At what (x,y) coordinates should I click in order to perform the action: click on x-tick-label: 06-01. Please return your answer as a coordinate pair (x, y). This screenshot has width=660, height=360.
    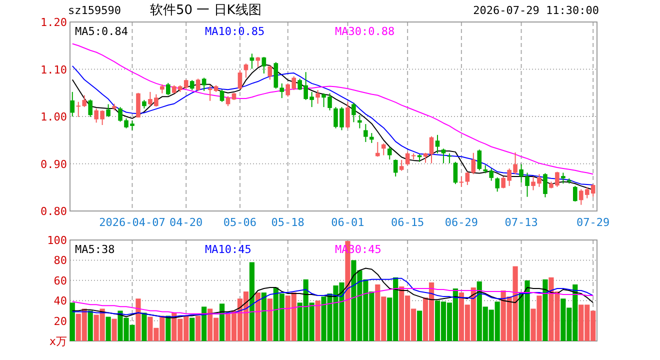
    Looking at the image, I should click on (347, 222).